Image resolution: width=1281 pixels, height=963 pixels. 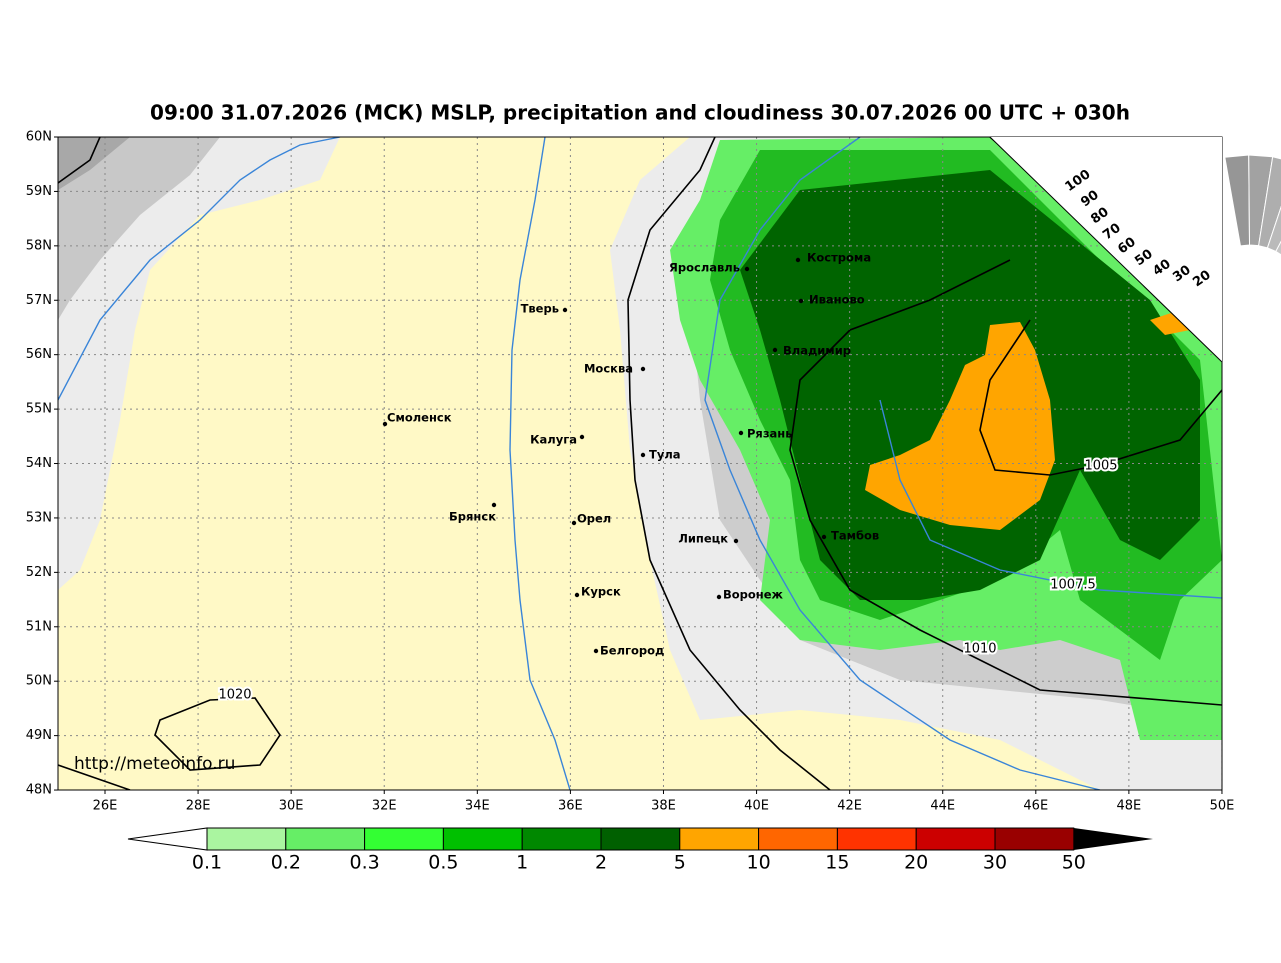 I want to click on colorbar: 0.1 0.2 0.3 0.5 1 2 5 10 15 20 30 50, so click(x=640, y=850).